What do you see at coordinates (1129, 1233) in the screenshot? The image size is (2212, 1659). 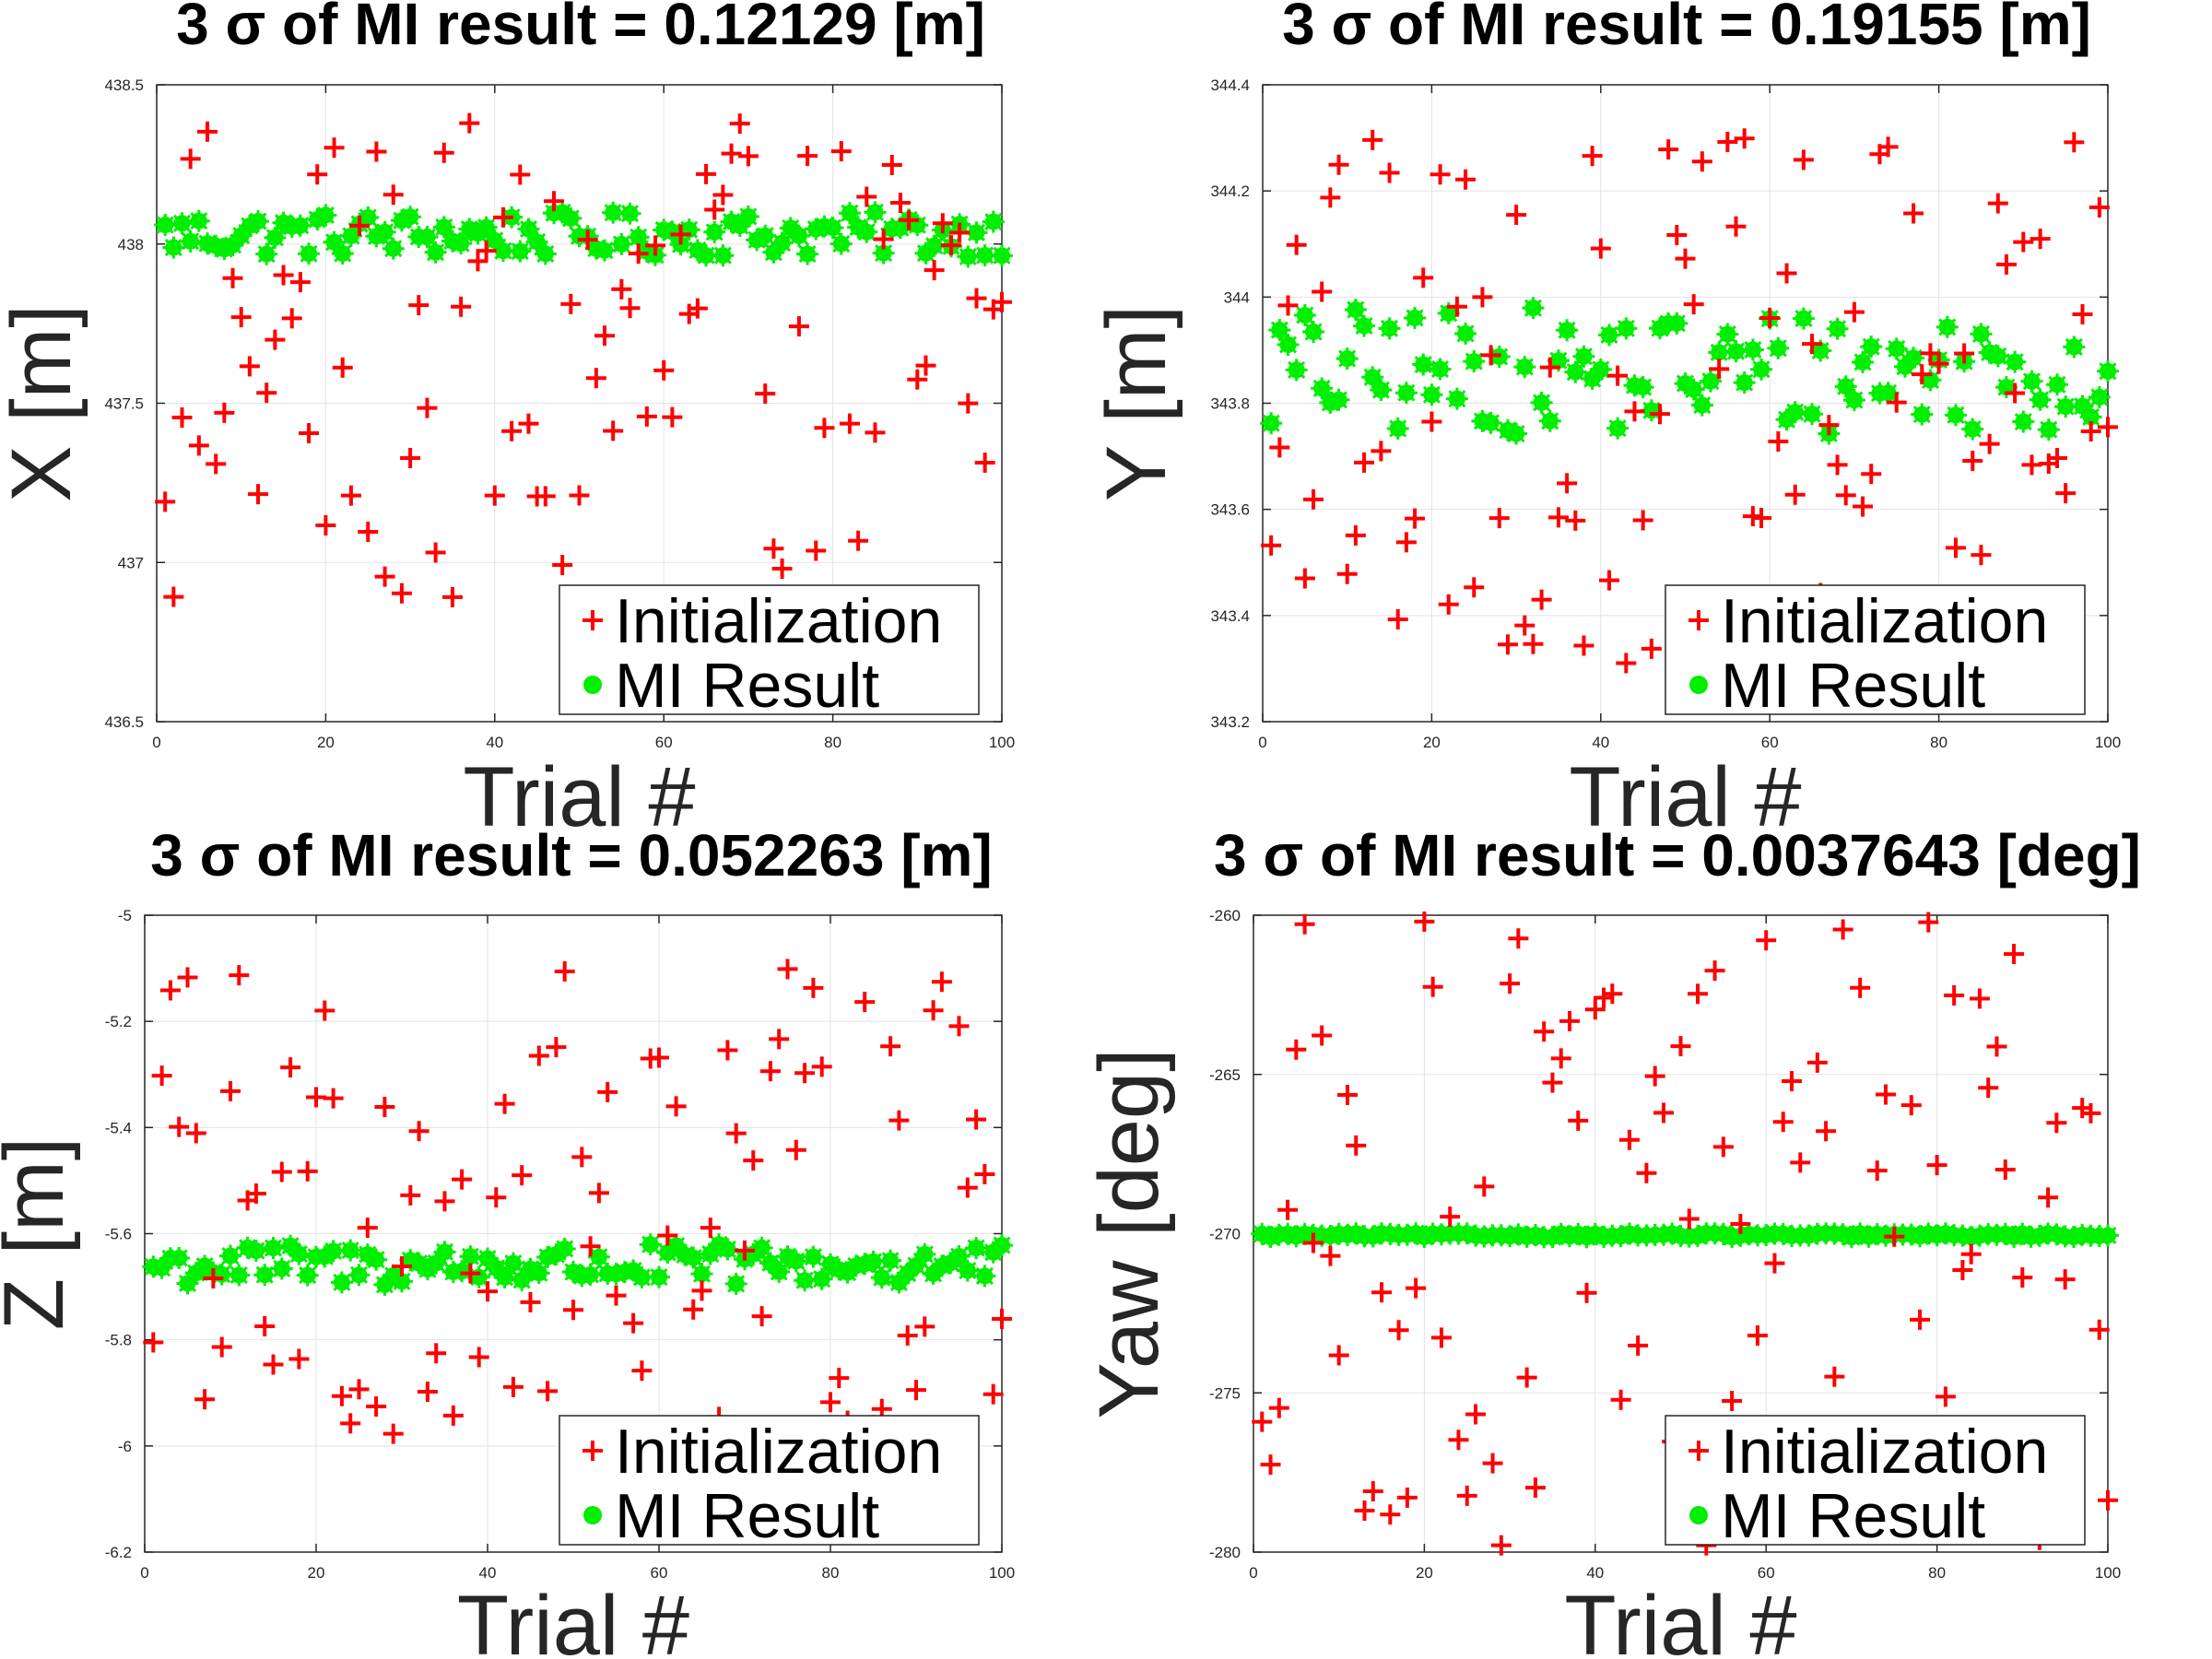 I see `y-axis-label: Yaw [deg]` at bounding box center [1129, 1233].